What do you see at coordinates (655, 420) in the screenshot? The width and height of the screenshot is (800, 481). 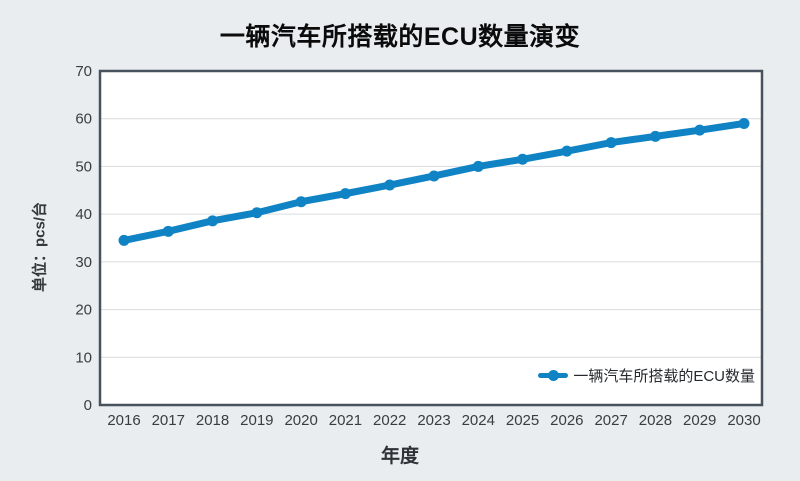 I see `x-tick-label-2028: 2028` at bounding box center [655, 420].